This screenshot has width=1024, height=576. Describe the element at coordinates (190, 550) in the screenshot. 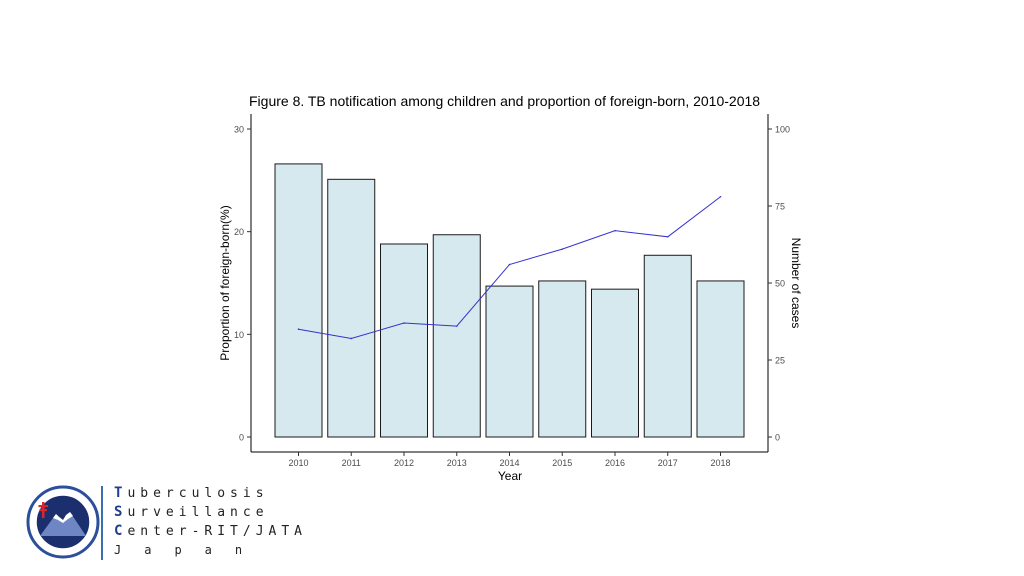

I see `org-country: Japan` at that location.